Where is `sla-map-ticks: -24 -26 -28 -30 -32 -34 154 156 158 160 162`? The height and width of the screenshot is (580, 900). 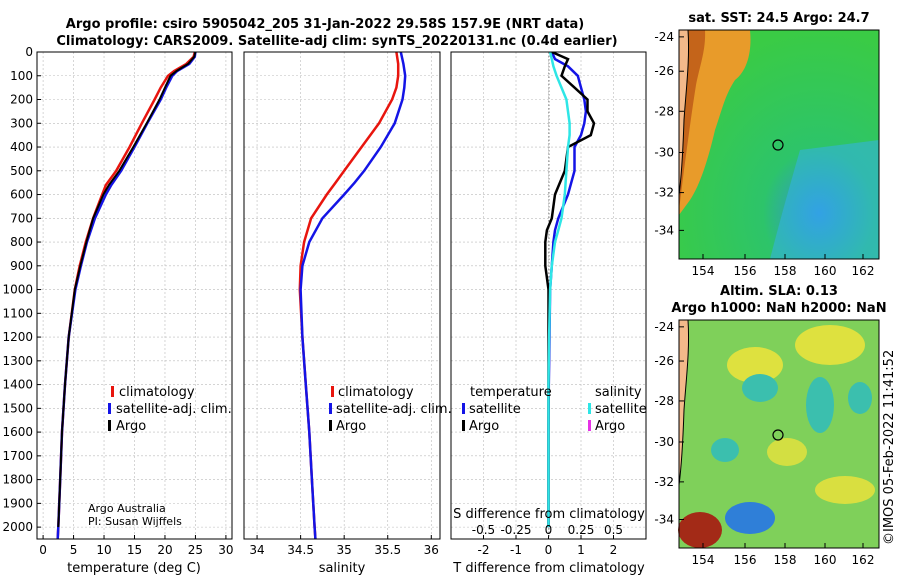
sla-map-ticks: -24 -26 -28 -30 -32 -34 154 156 158 160 162 is located at coordinates (764, 443).